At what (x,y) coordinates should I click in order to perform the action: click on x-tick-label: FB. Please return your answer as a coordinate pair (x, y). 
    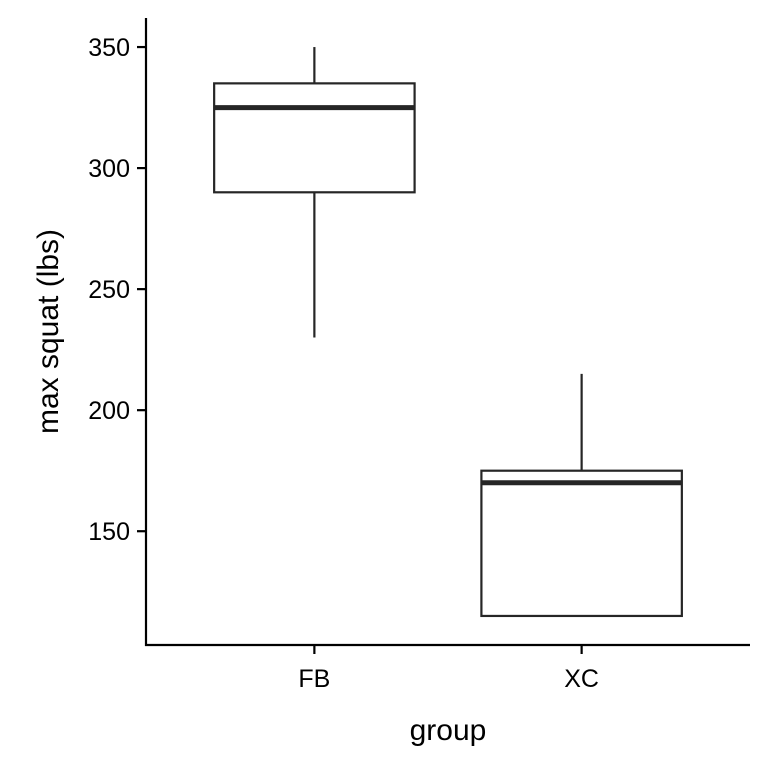
    Looking at the image, I should click on (314, 679).